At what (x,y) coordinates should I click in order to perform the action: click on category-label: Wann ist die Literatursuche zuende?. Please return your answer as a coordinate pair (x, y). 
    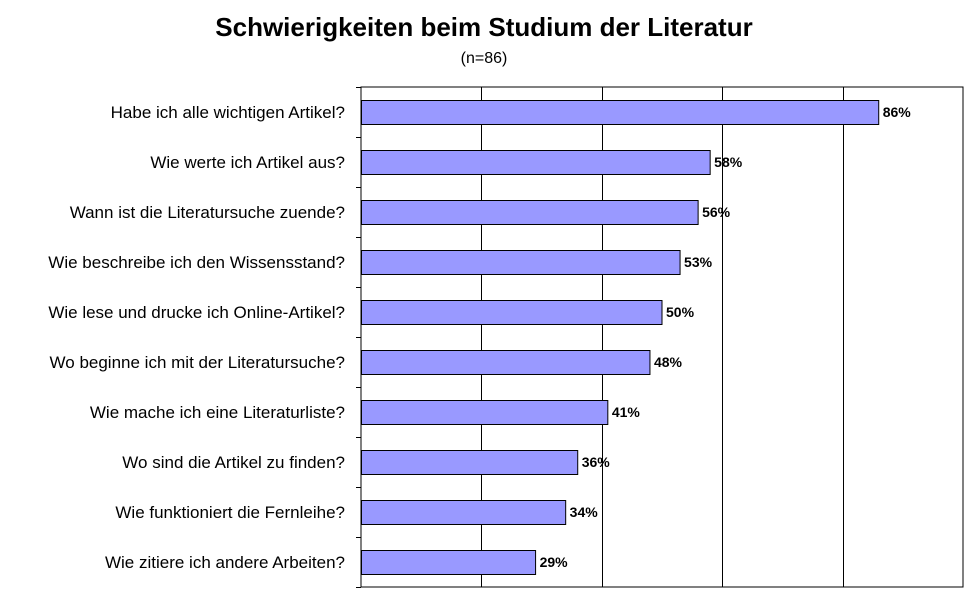
    Looking at the image, I should click on (207, 212).